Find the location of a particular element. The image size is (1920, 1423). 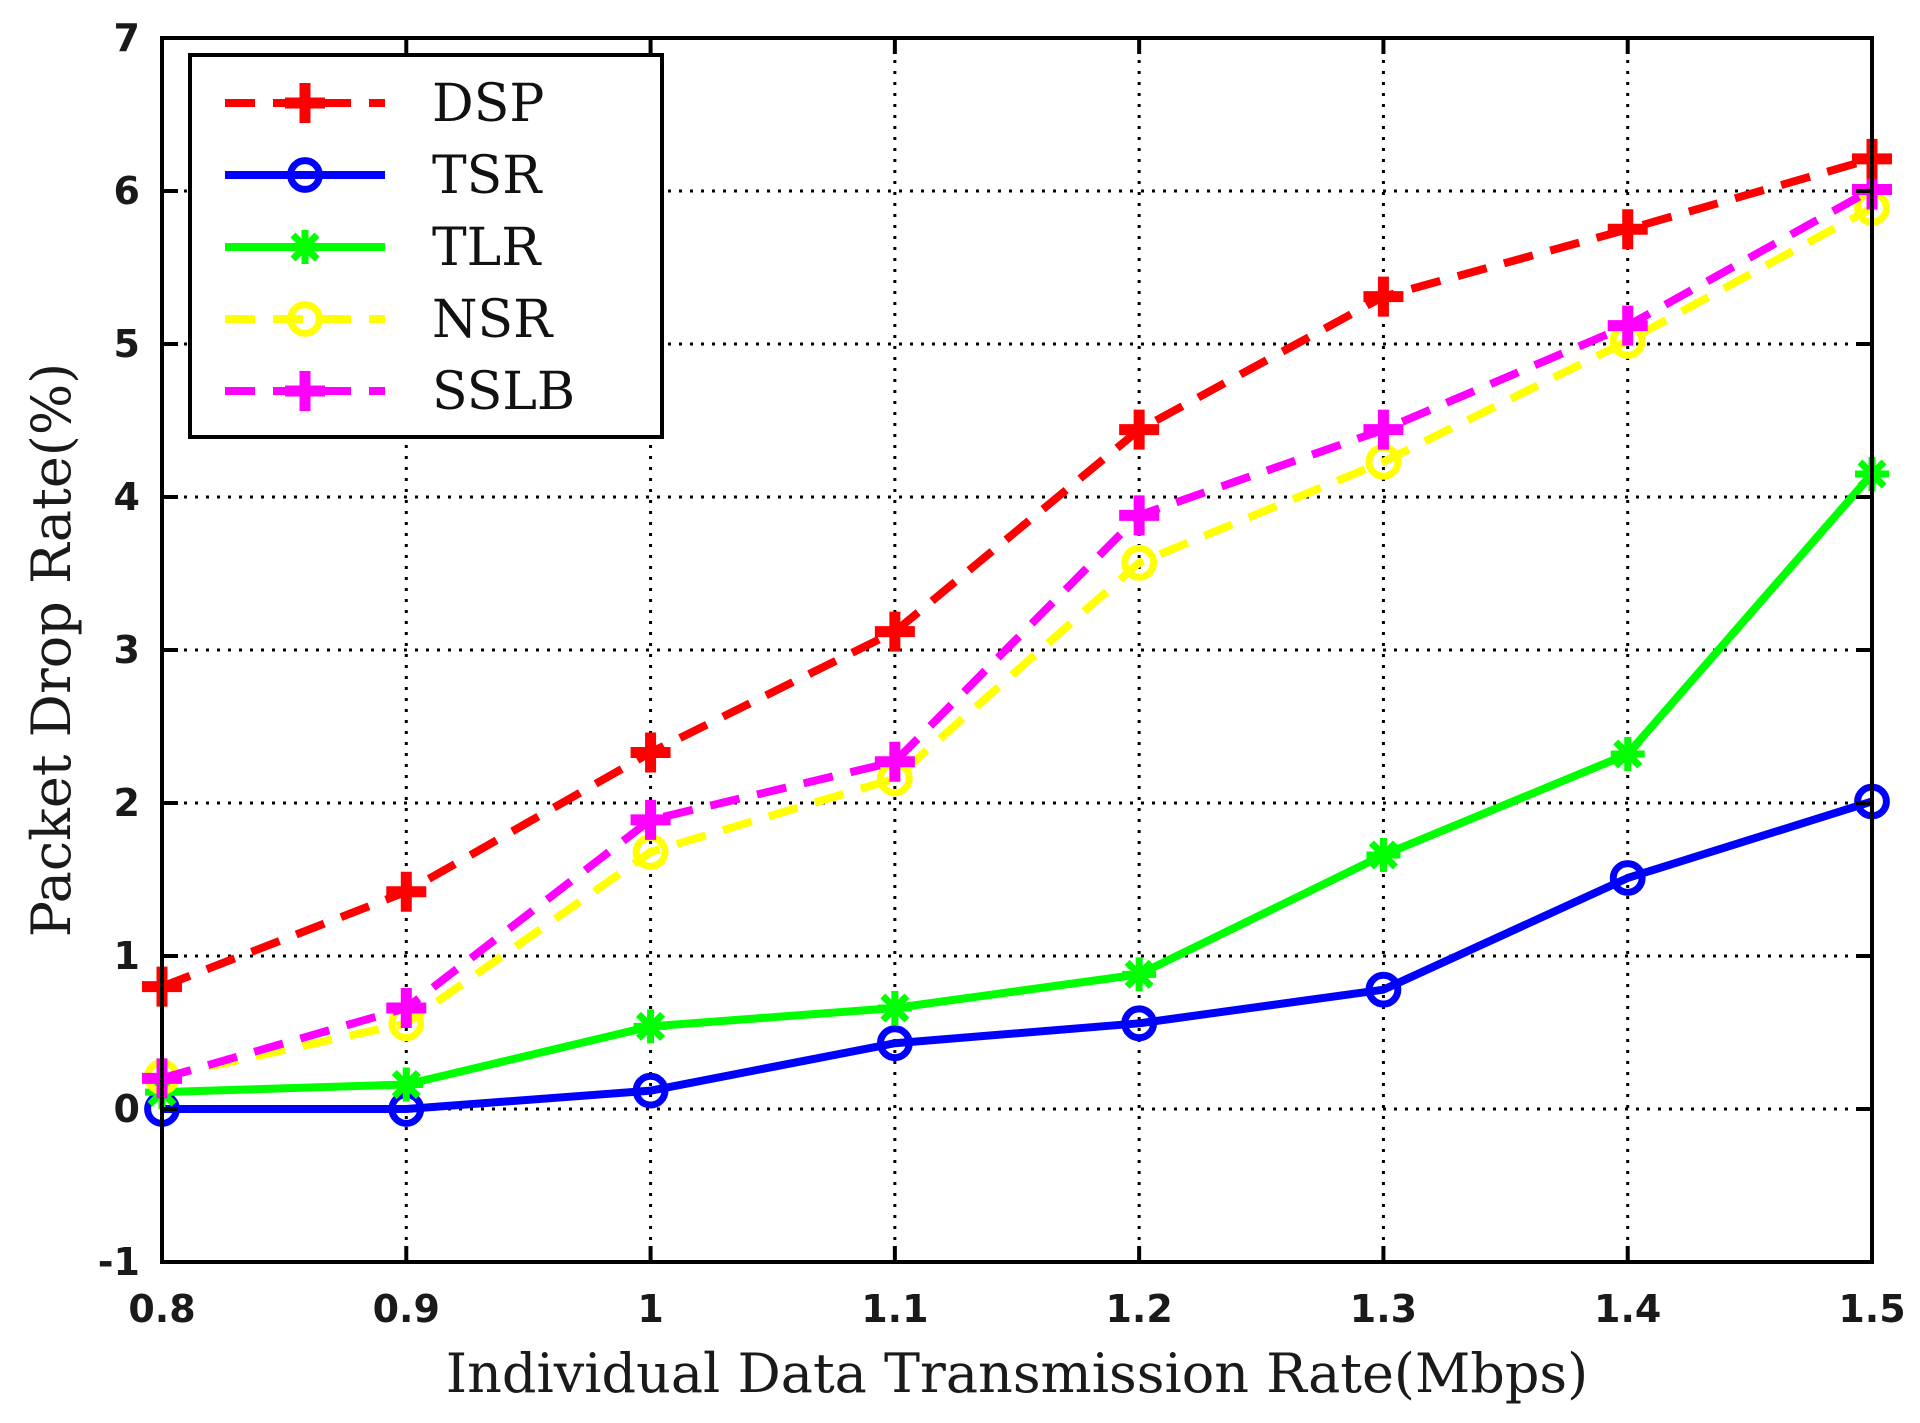

y-tick-label: 2 is located at coordinates (127, 803).